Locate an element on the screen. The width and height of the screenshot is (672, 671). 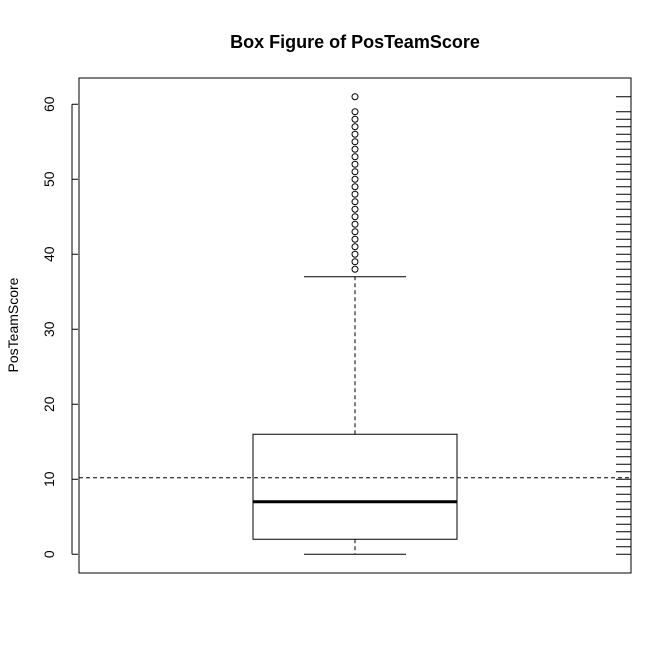
y-tick-label: 30 is located at coordinates (49, 329).